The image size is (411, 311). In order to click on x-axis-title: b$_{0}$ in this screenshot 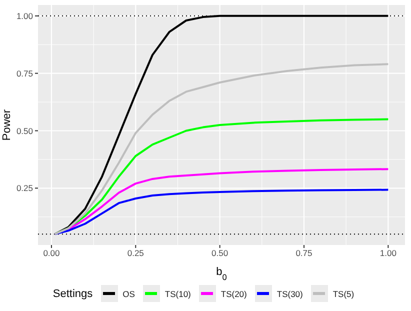, I will do `click(222, 274)`.